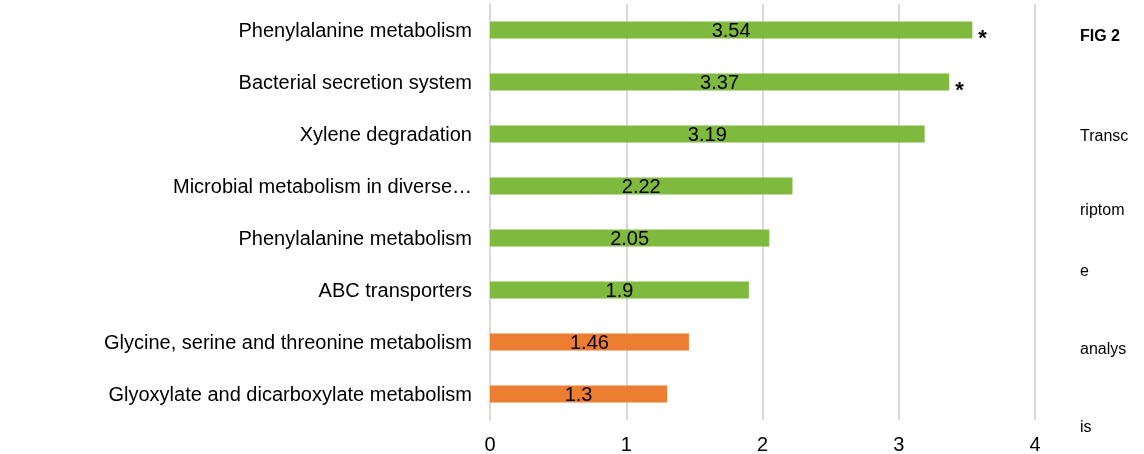 Image resolution: width=1144 pixels, height=454 pixels. What do you see at coordinates (385, 134) in the screenshot?
I see `y-tick-label: Xylene degradation` at bounding box center [385, 134].